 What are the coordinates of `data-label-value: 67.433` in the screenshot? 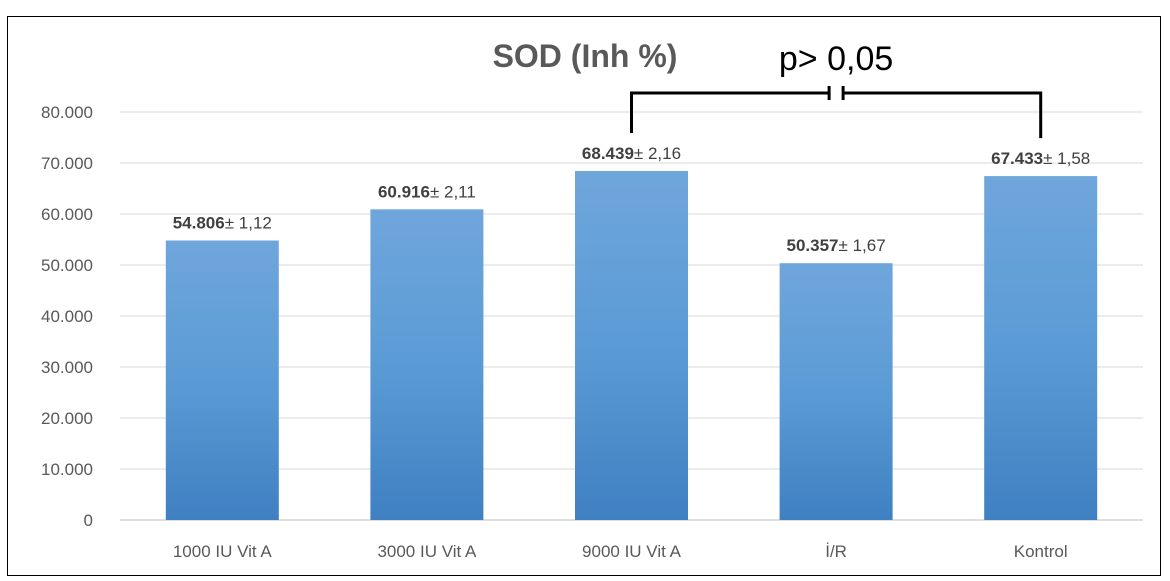 It's located at (1017, 158).